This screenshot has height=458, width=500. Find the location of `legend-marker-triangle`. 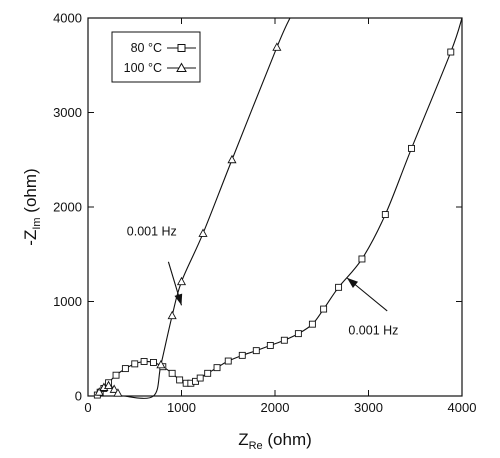

legend-marker-triangle is located at coordinates (181, 67).